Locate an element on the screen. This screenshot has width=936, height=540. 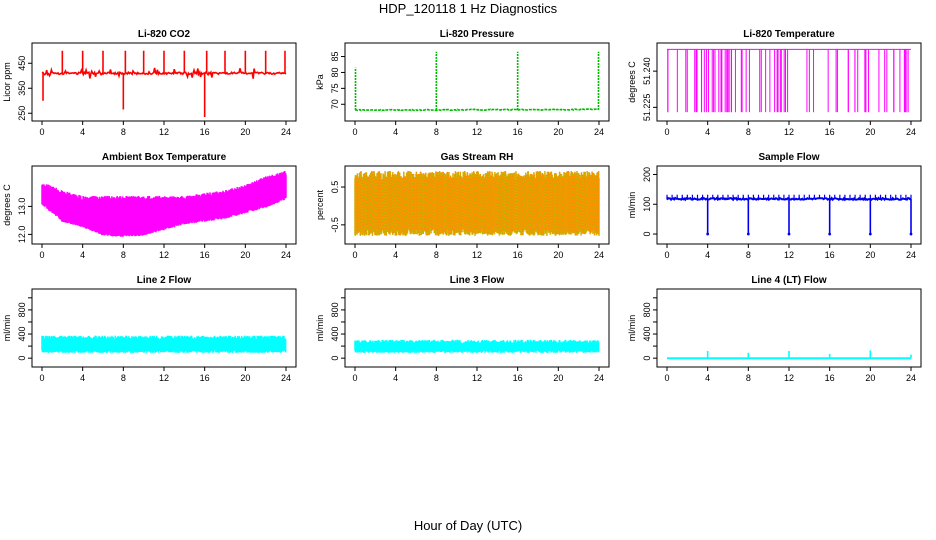
panel-title: Line 2 Flow is located at coordinates (164, 280).